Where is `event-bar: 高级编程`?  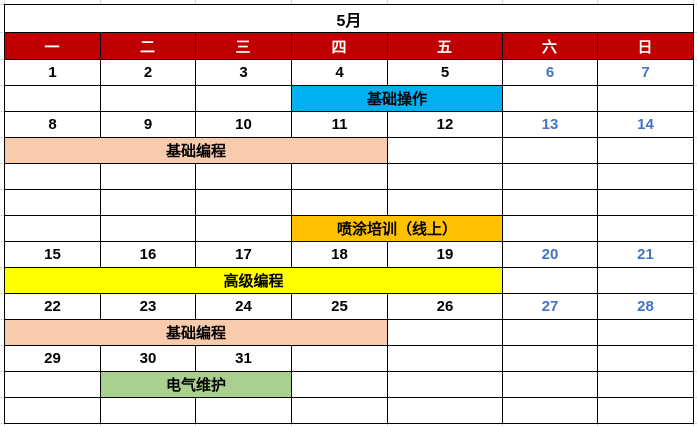 event-bar: 高级编程 is located at coordinates (254, 281).